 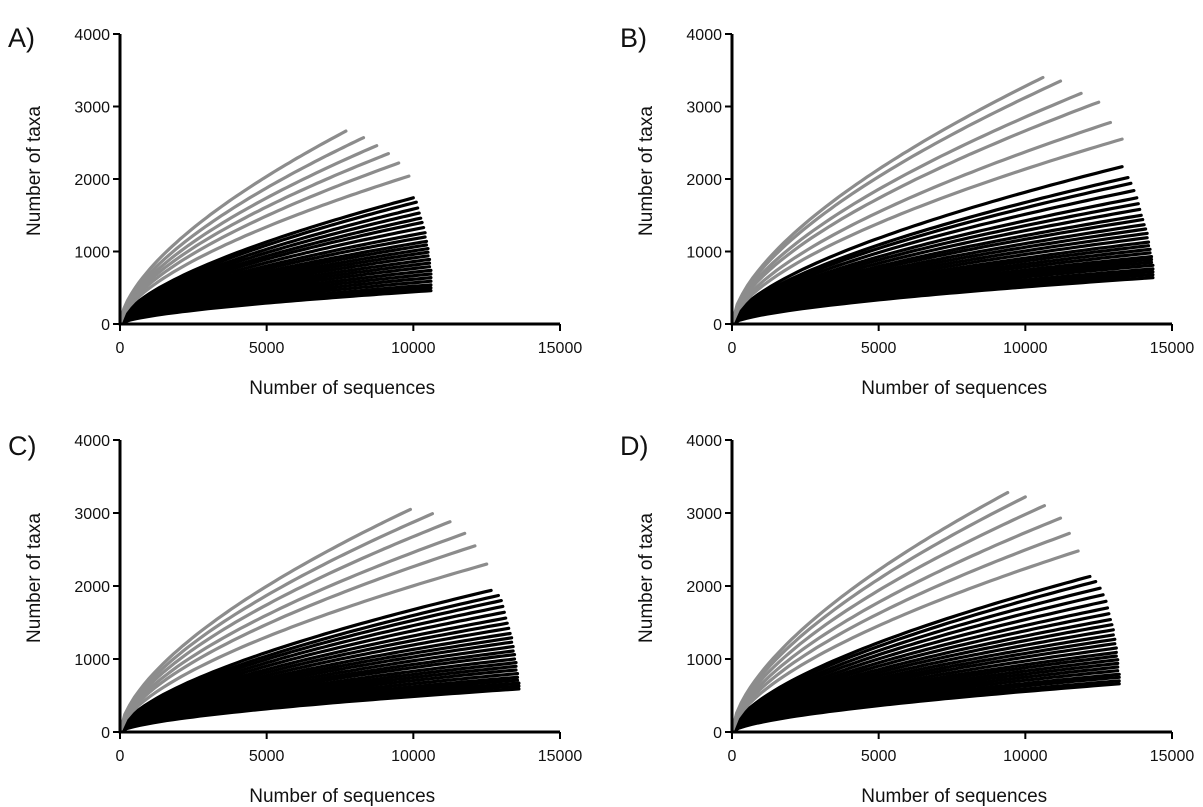 I want to click on panel-label: C), so click(x=22, y=446).